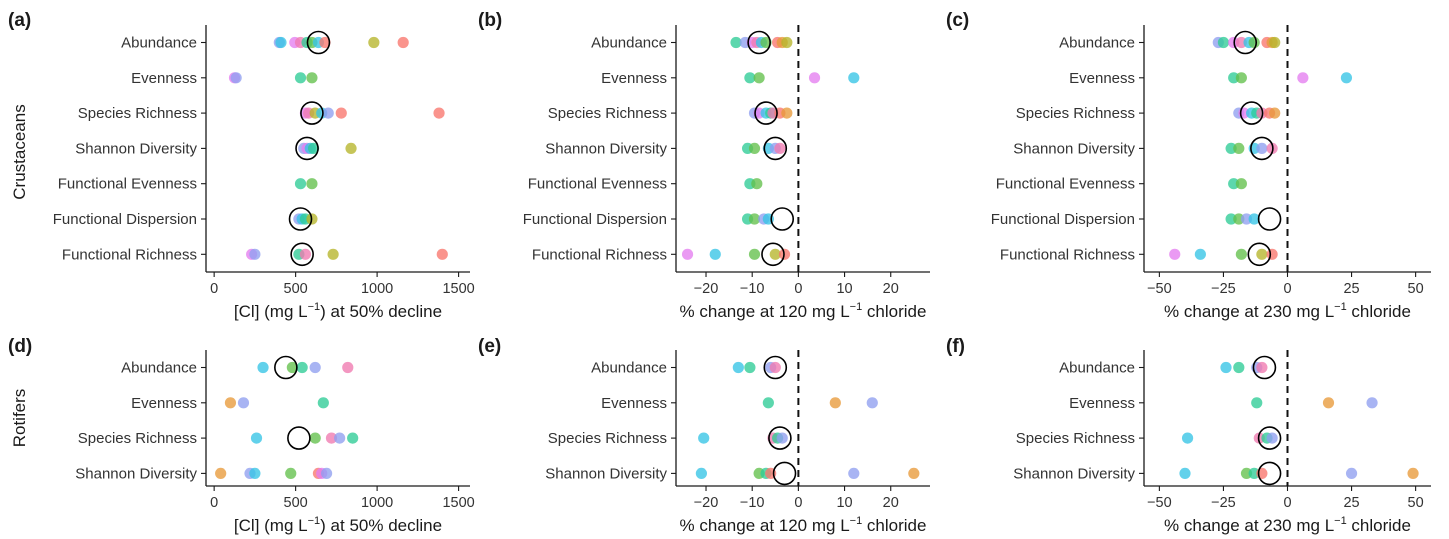 Image resolution: width=1449 pixels, height=539 pixels. I want to click on panel-a-category-label: Evenness, so click(164, 78).